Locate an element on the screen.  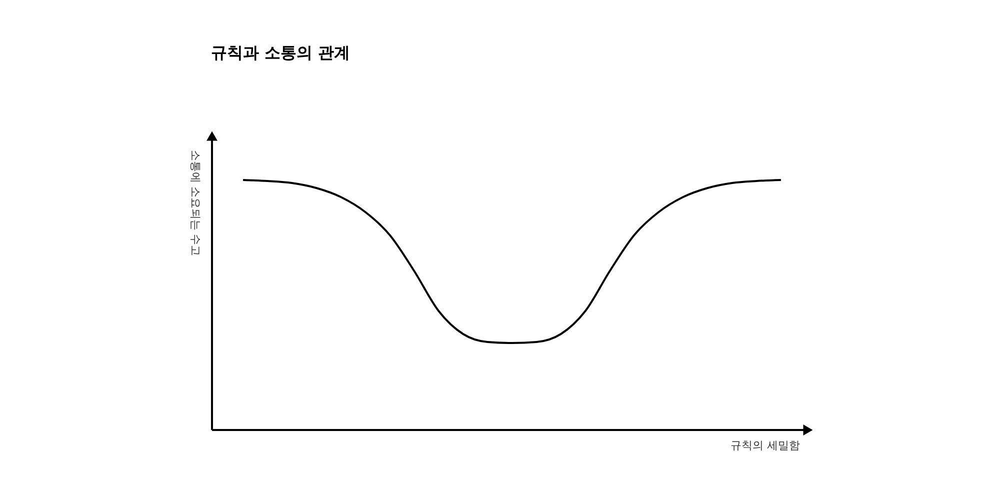
chart-title: 규칙과 소통의 관계 is located at coordinates (280, 52).